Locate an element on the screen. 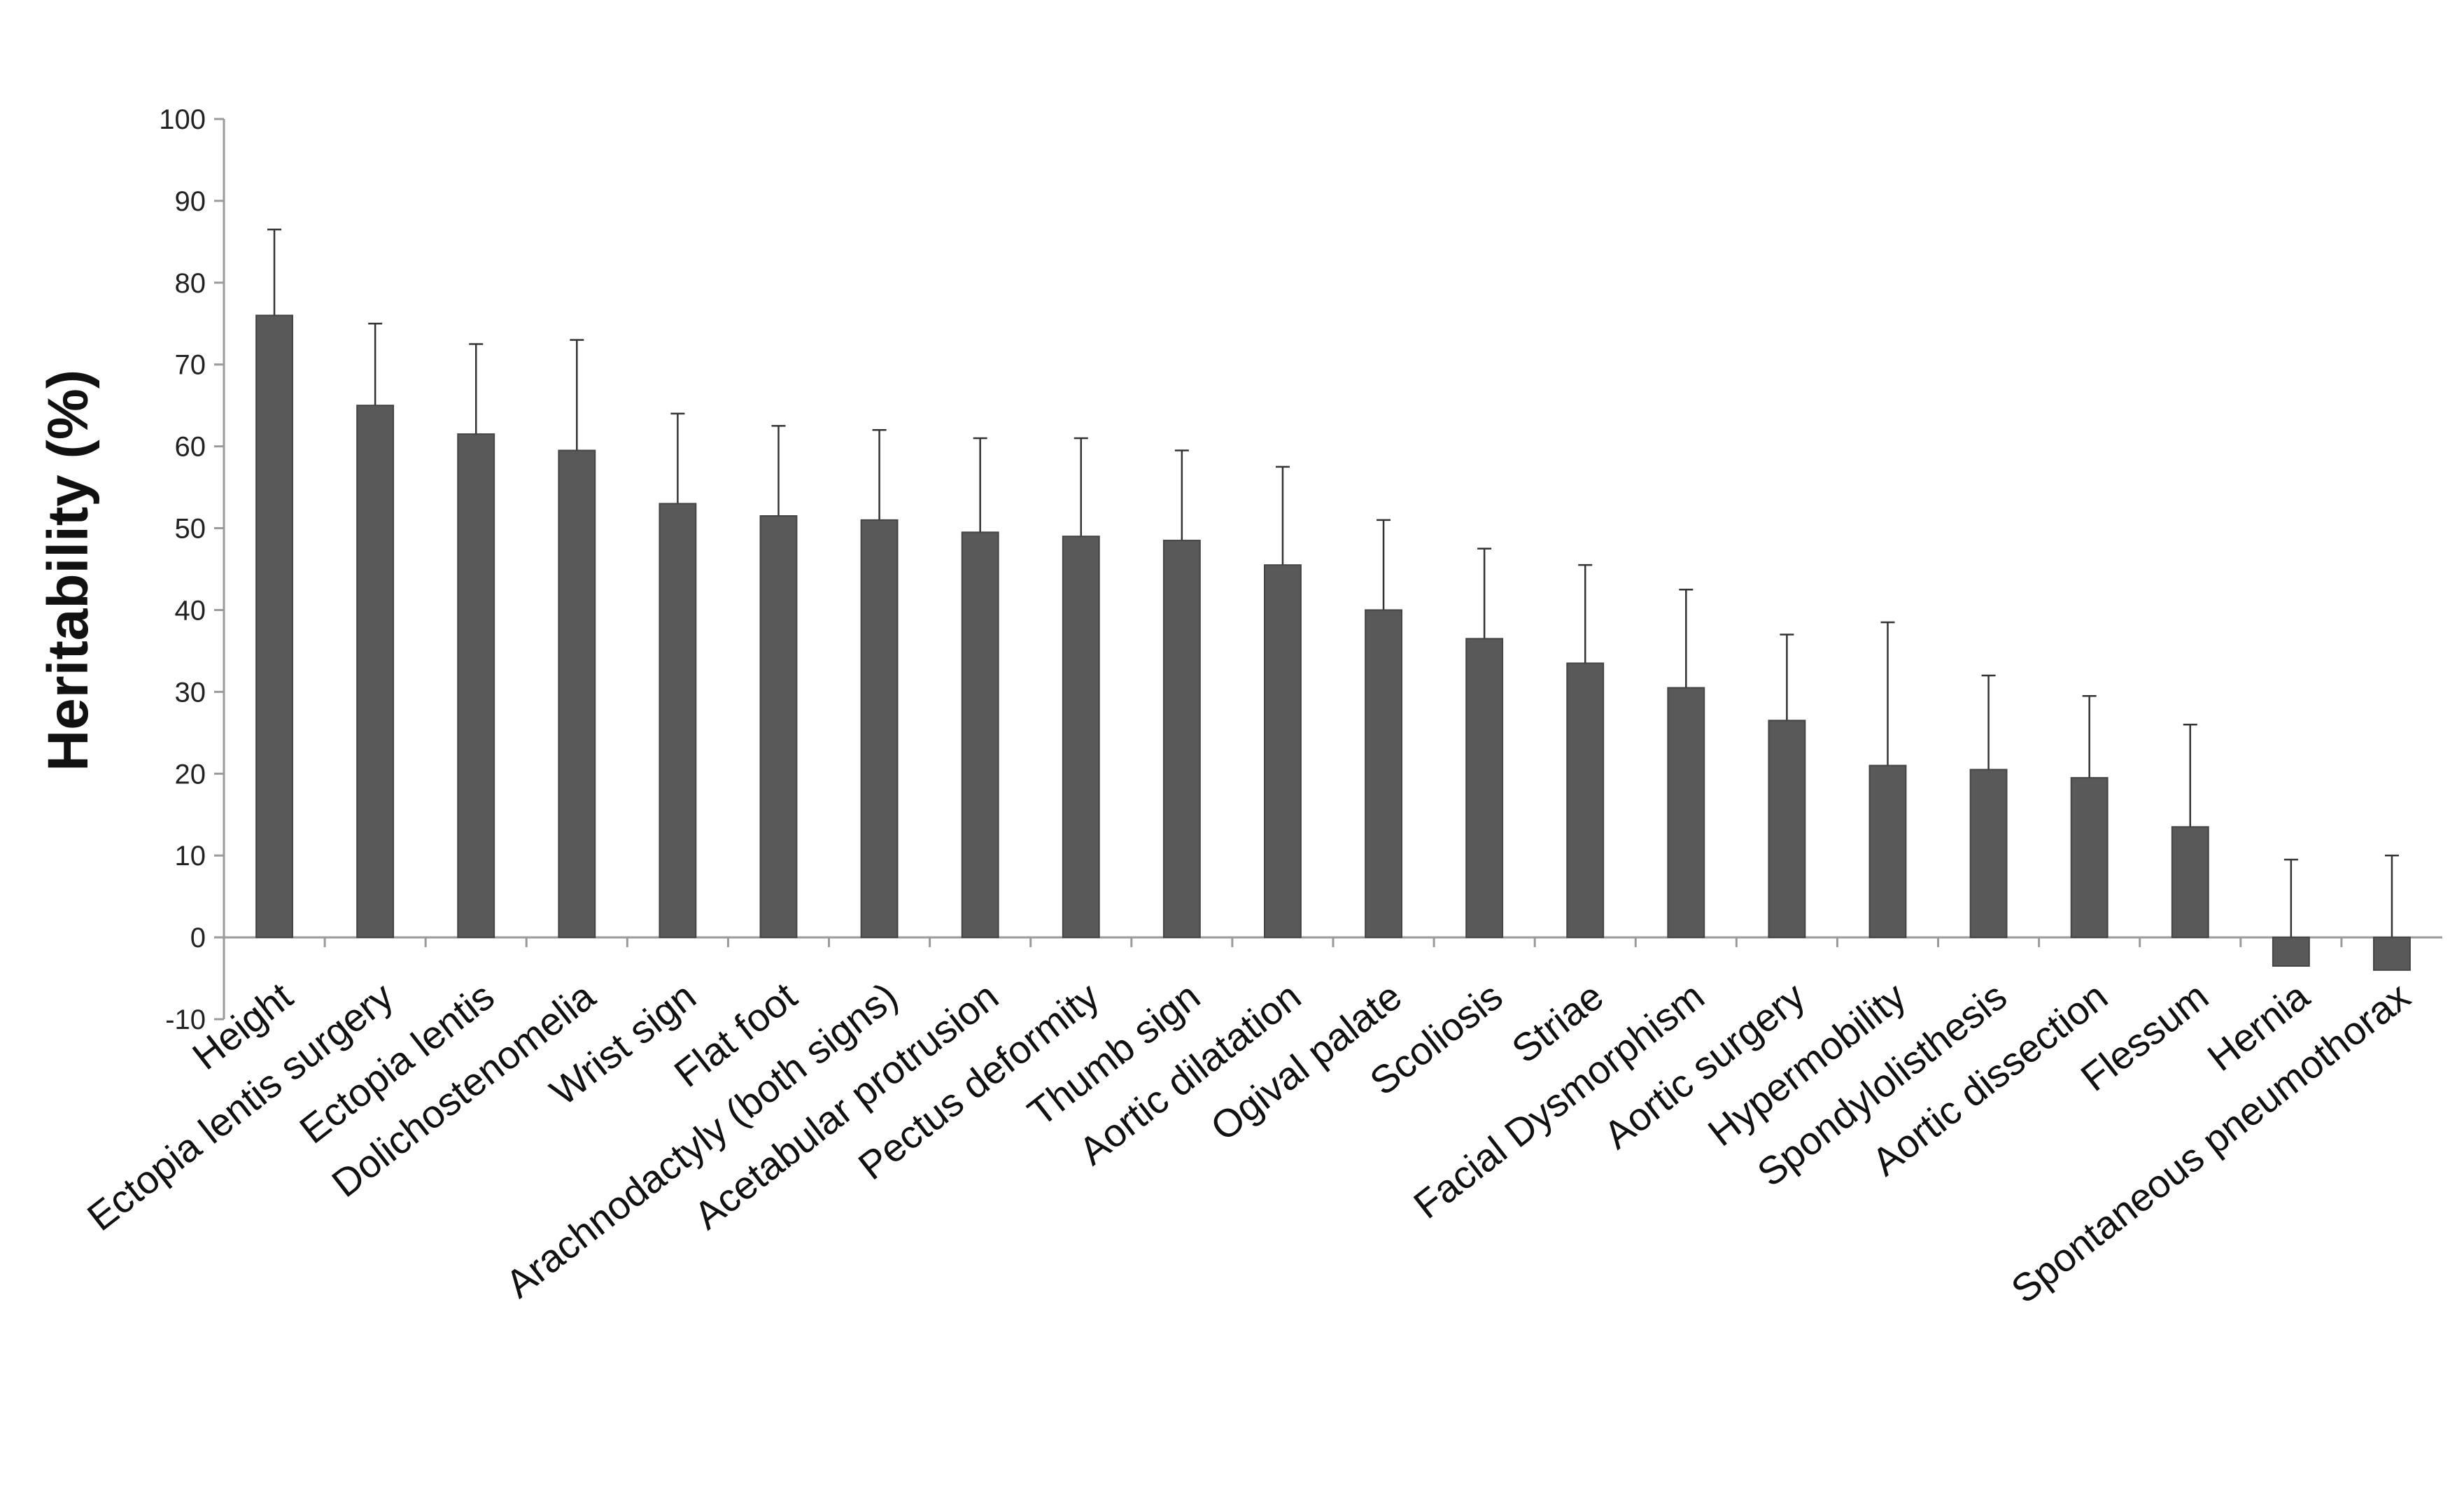 The width and height of the screenshot is (2464, 1498). y-tick-label: 0 is located at coordinates (198, 938).